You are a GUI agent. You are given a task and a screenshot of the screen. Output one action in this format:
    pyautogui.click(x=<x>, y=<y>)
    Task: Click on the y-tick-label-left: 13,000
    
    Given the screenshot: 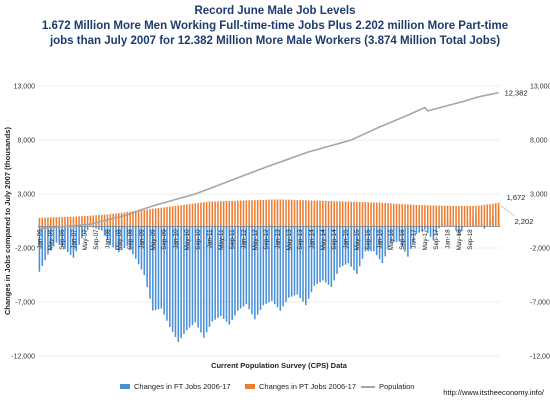 What is the action you would take?
    pyautogui.click(x=25, y=87)
    